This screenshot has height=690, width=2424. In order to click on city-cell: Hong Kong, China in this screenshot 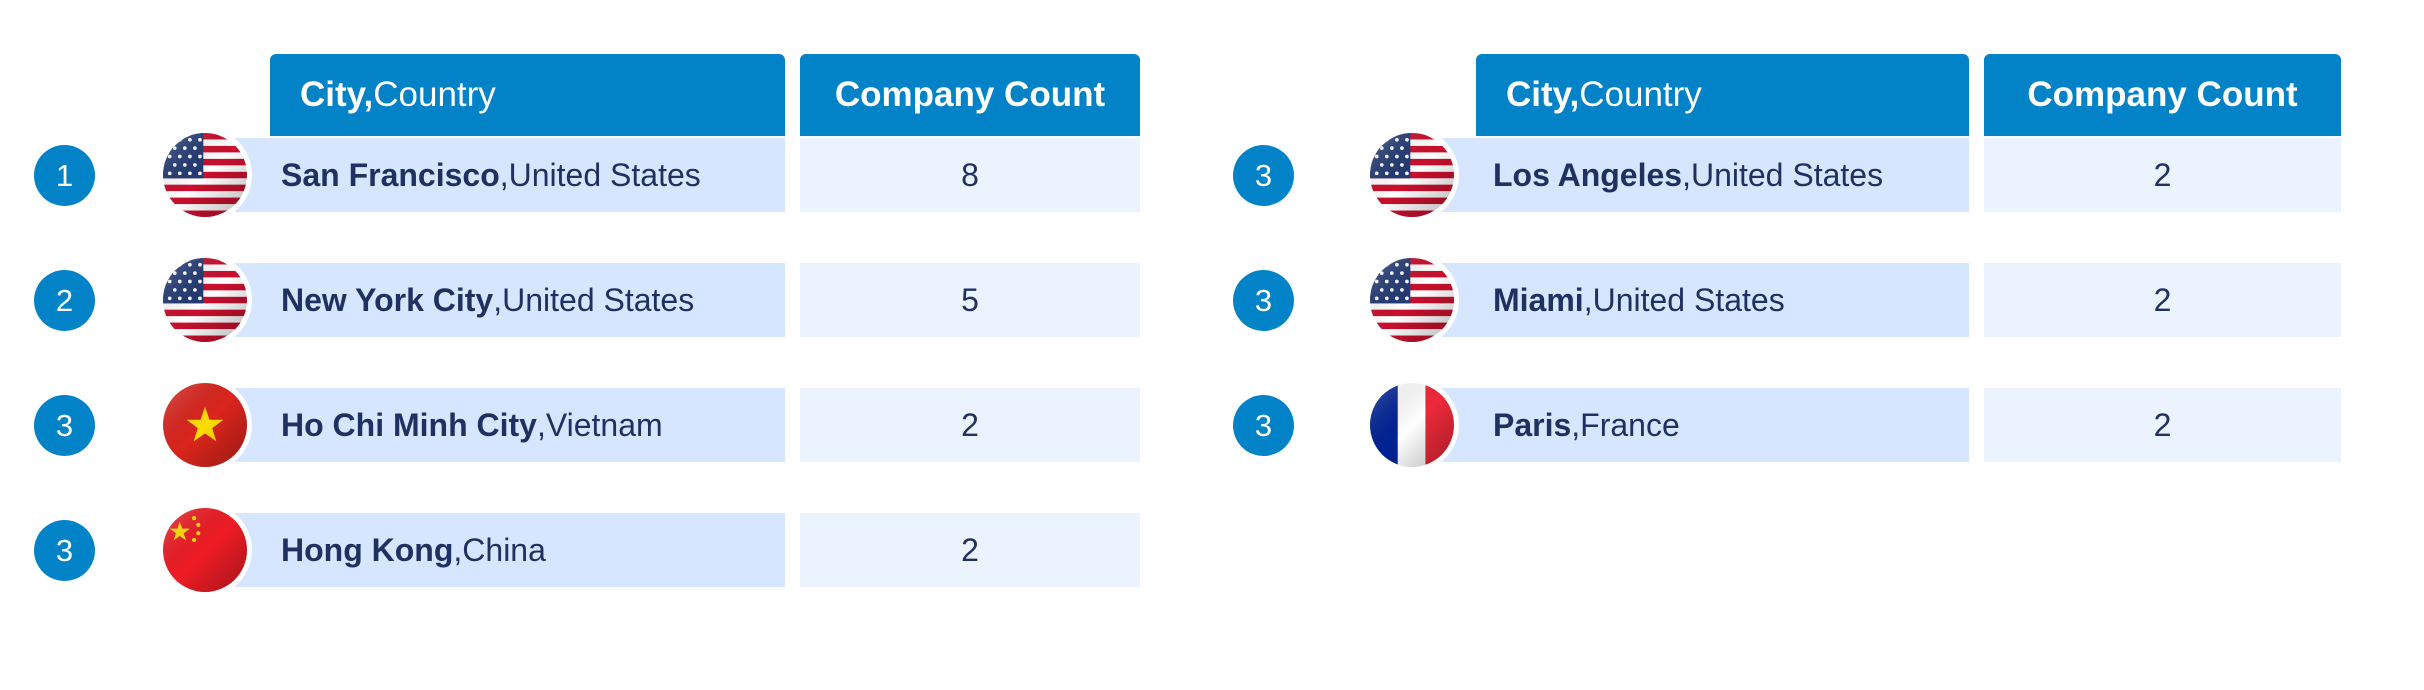, I will do `click(510, 550)`.